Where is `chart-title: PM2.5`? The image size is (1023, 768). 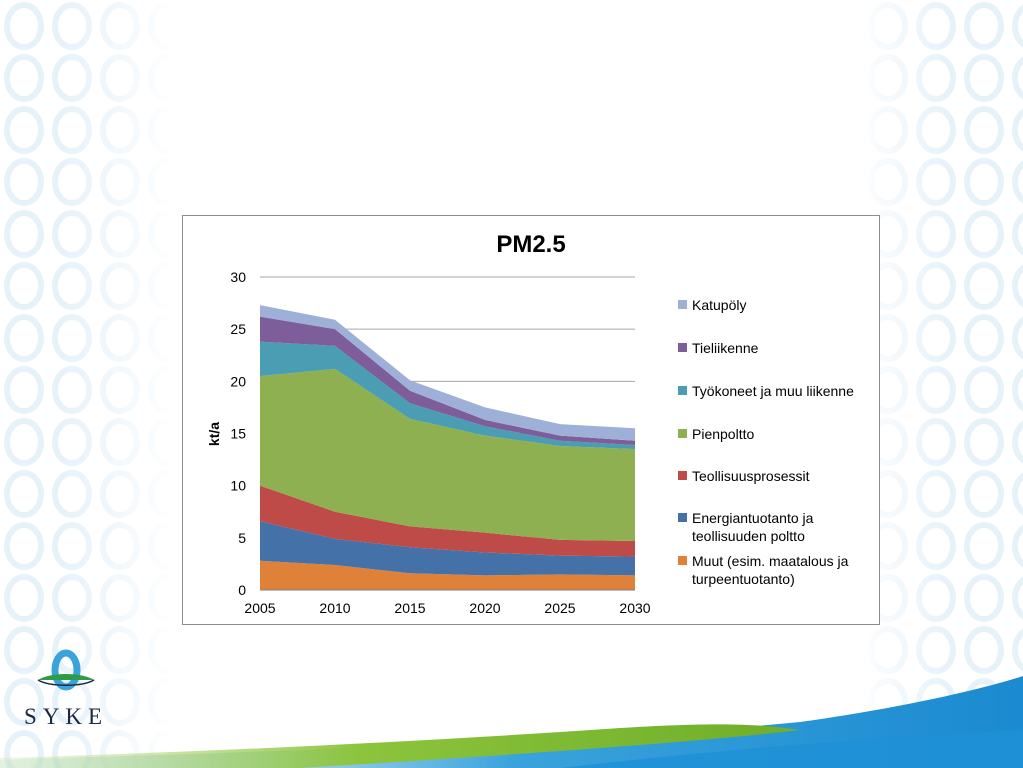 chart-title: PM2.5 is located at coordinates (530, 244).